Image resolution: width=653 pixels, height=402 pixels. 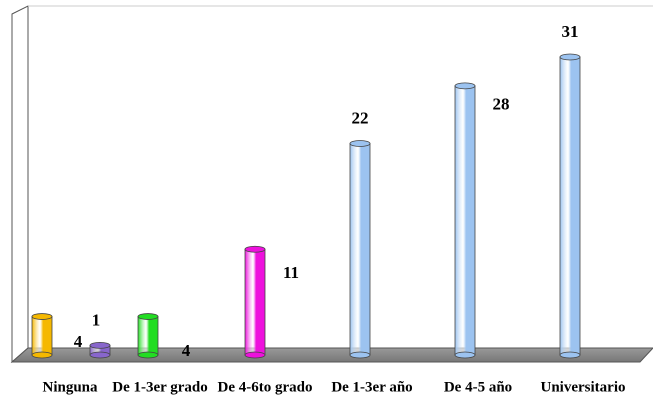 What do you see at coordinates (478, 387) in the screenshot?
I see `x-tick-label: De 4-5 año` at bounding box center [478, 387].